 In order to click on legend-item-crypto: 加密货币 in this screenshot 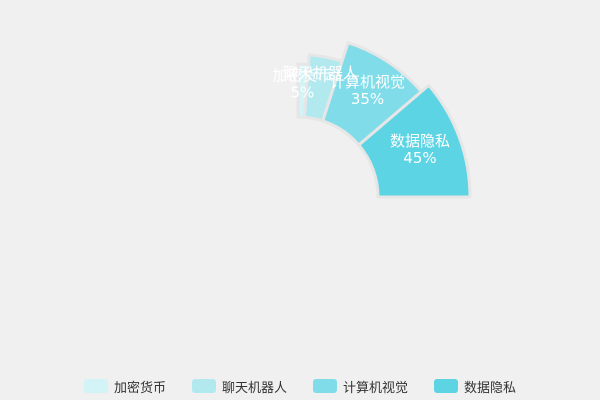, I will do `click(124, 386)`.